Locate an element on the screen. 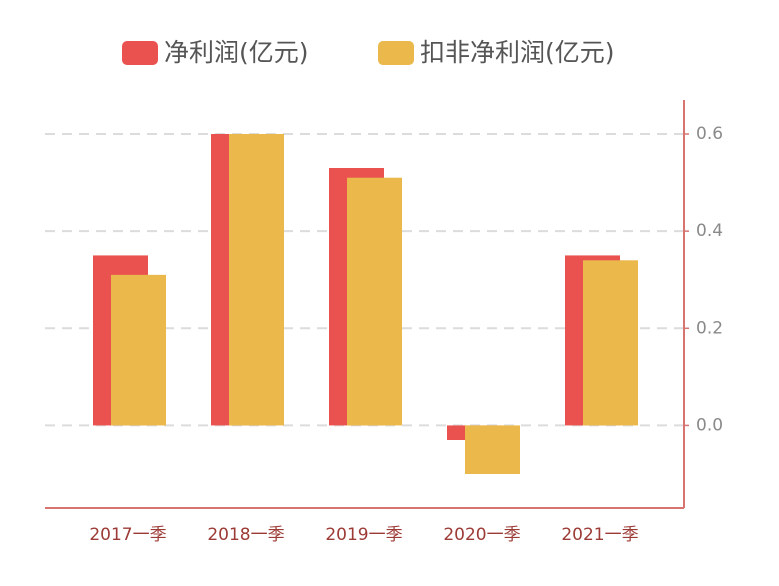 This screenshot has height=586, width=779. x-tick-label: 2019一季 is located at coordinates (363, 535).